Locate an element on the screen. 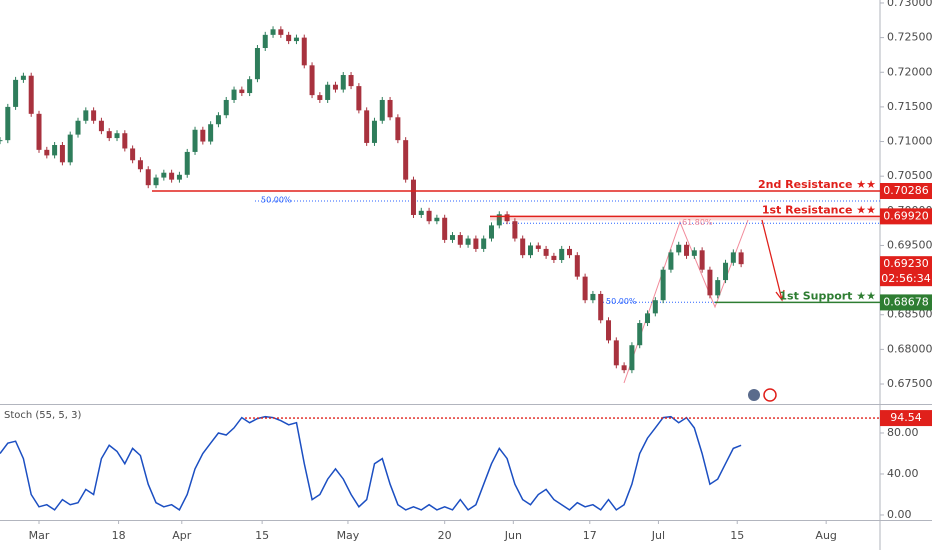 The image size is (932, 550). x-tick-label: Aug is located at coordinates (825, 535).